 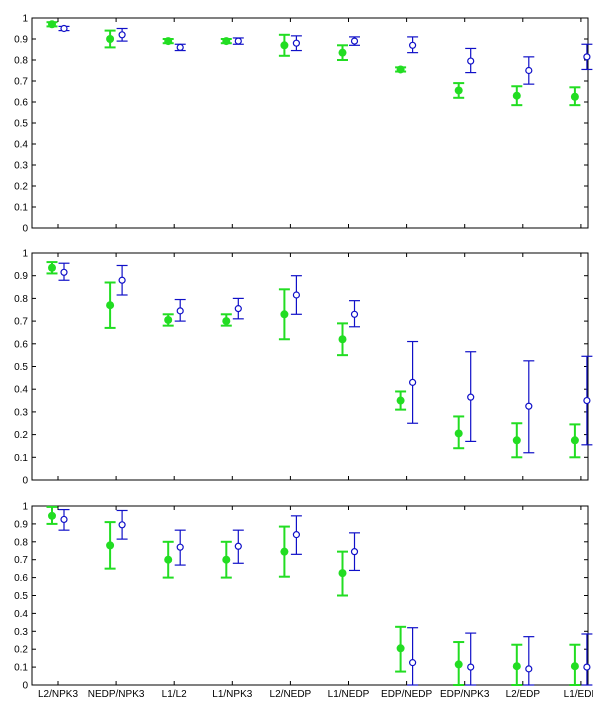 What do you see at coordinates (291, 694) in the screenshot?
I see `x-tick-label: L2/NEDP` at bounding box center [291, 694].